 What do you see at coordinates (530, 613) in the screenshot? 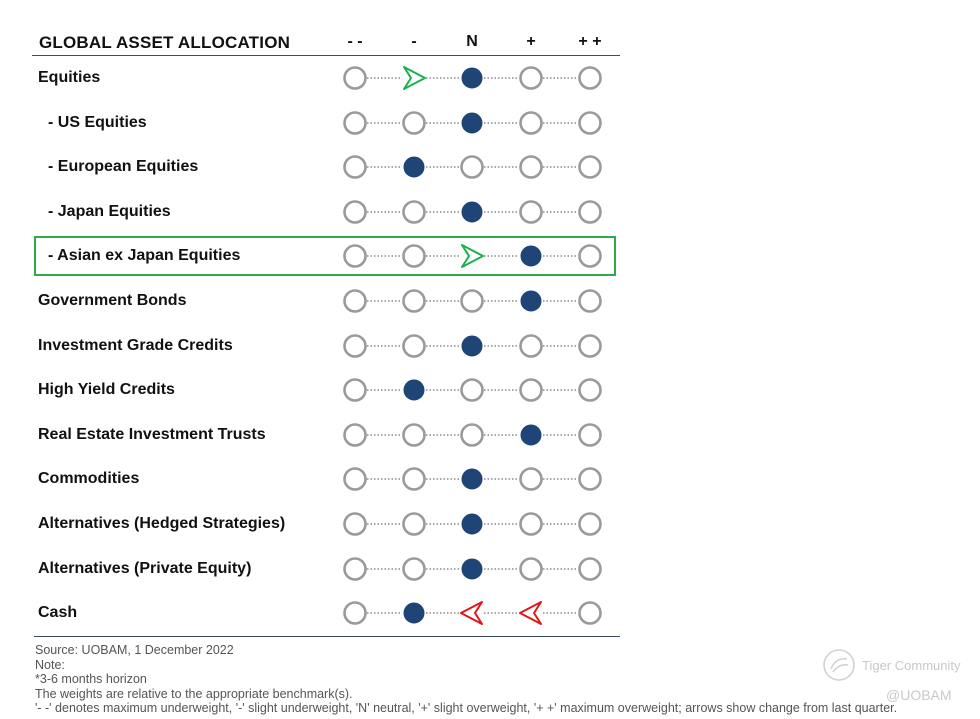
I see `arrow-left-icon` at bounding box center [530, 613].